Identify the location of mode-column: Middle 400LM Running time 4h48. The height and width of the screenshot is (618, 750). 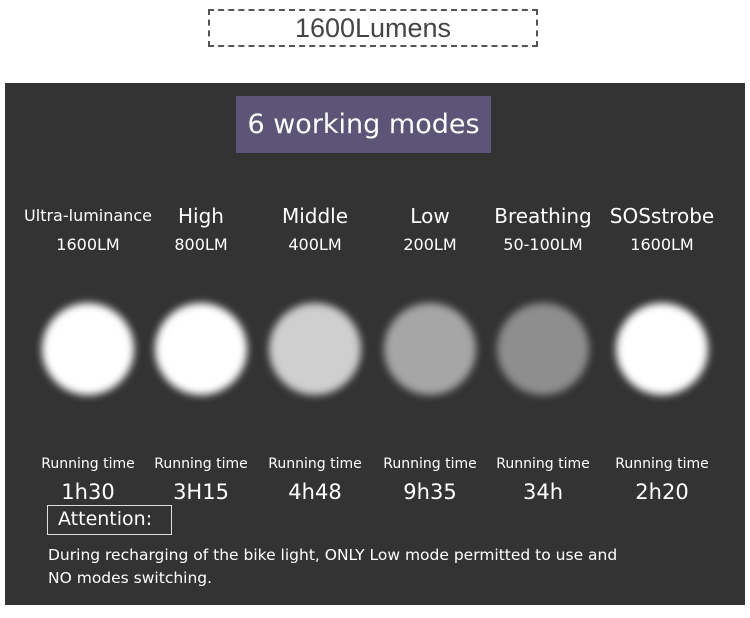
(315, 354).